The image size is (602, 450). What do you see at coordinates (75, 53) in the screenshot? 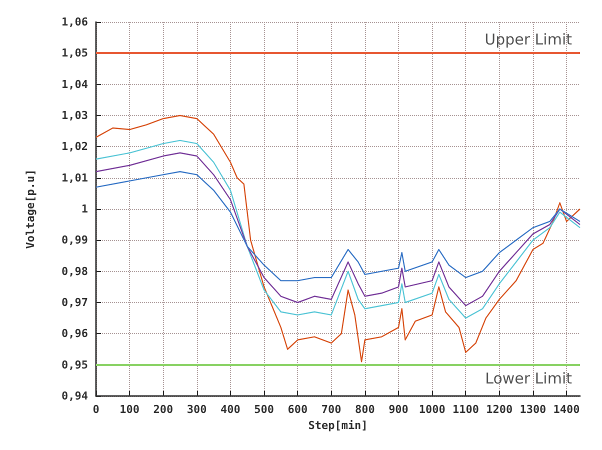
I see `y-tick-label: 1,05` at bounding box center [75, 53].